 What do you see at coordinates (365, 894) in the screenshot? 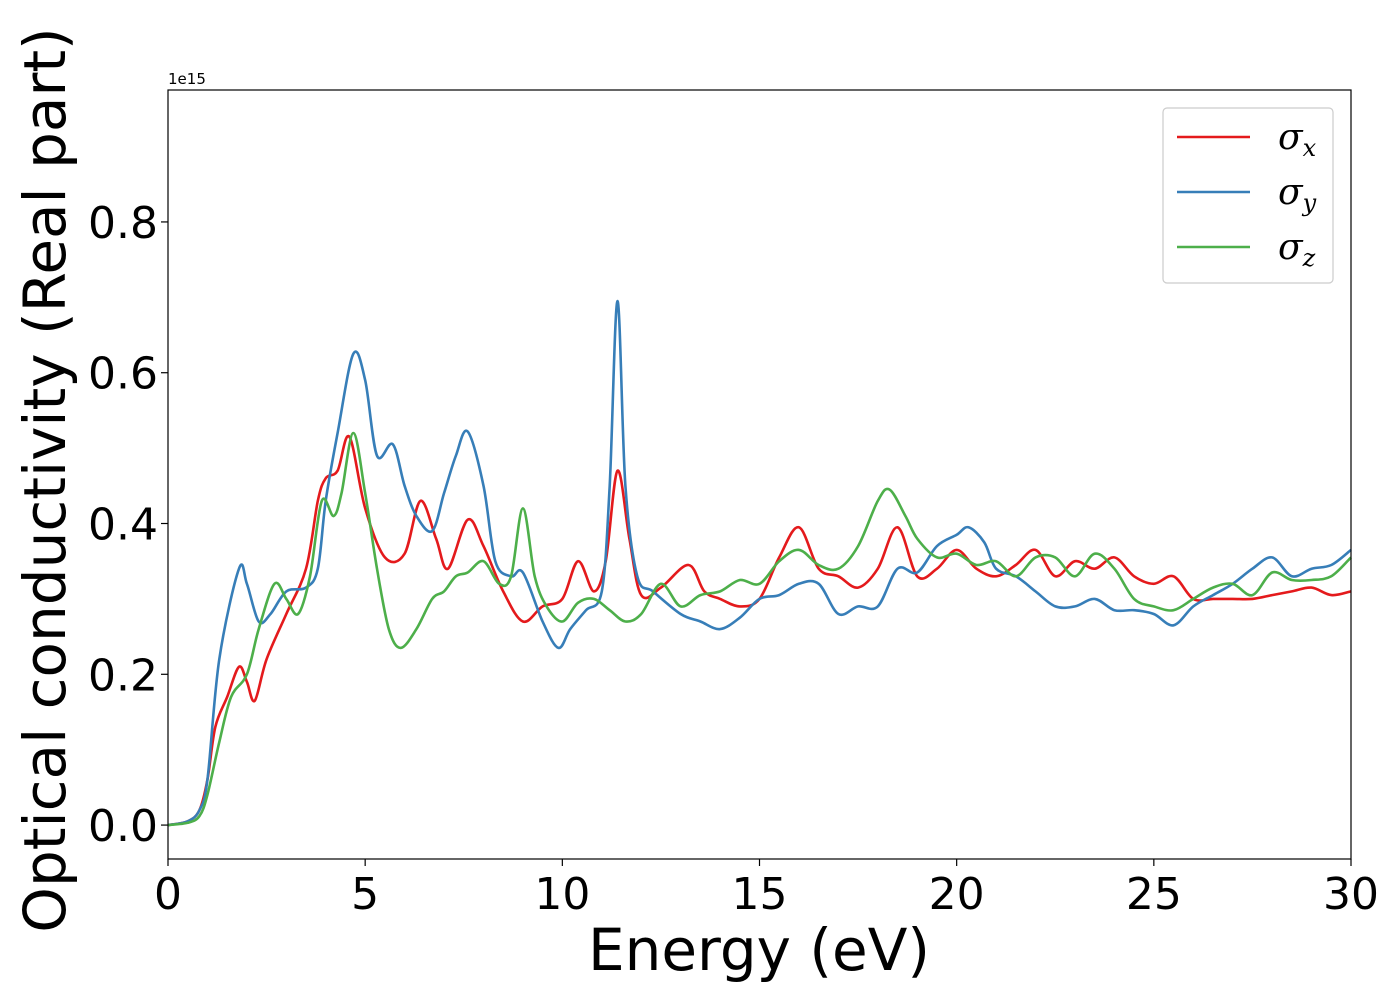
I see `x-tick-label: 5` at bounding box center [365, 894].